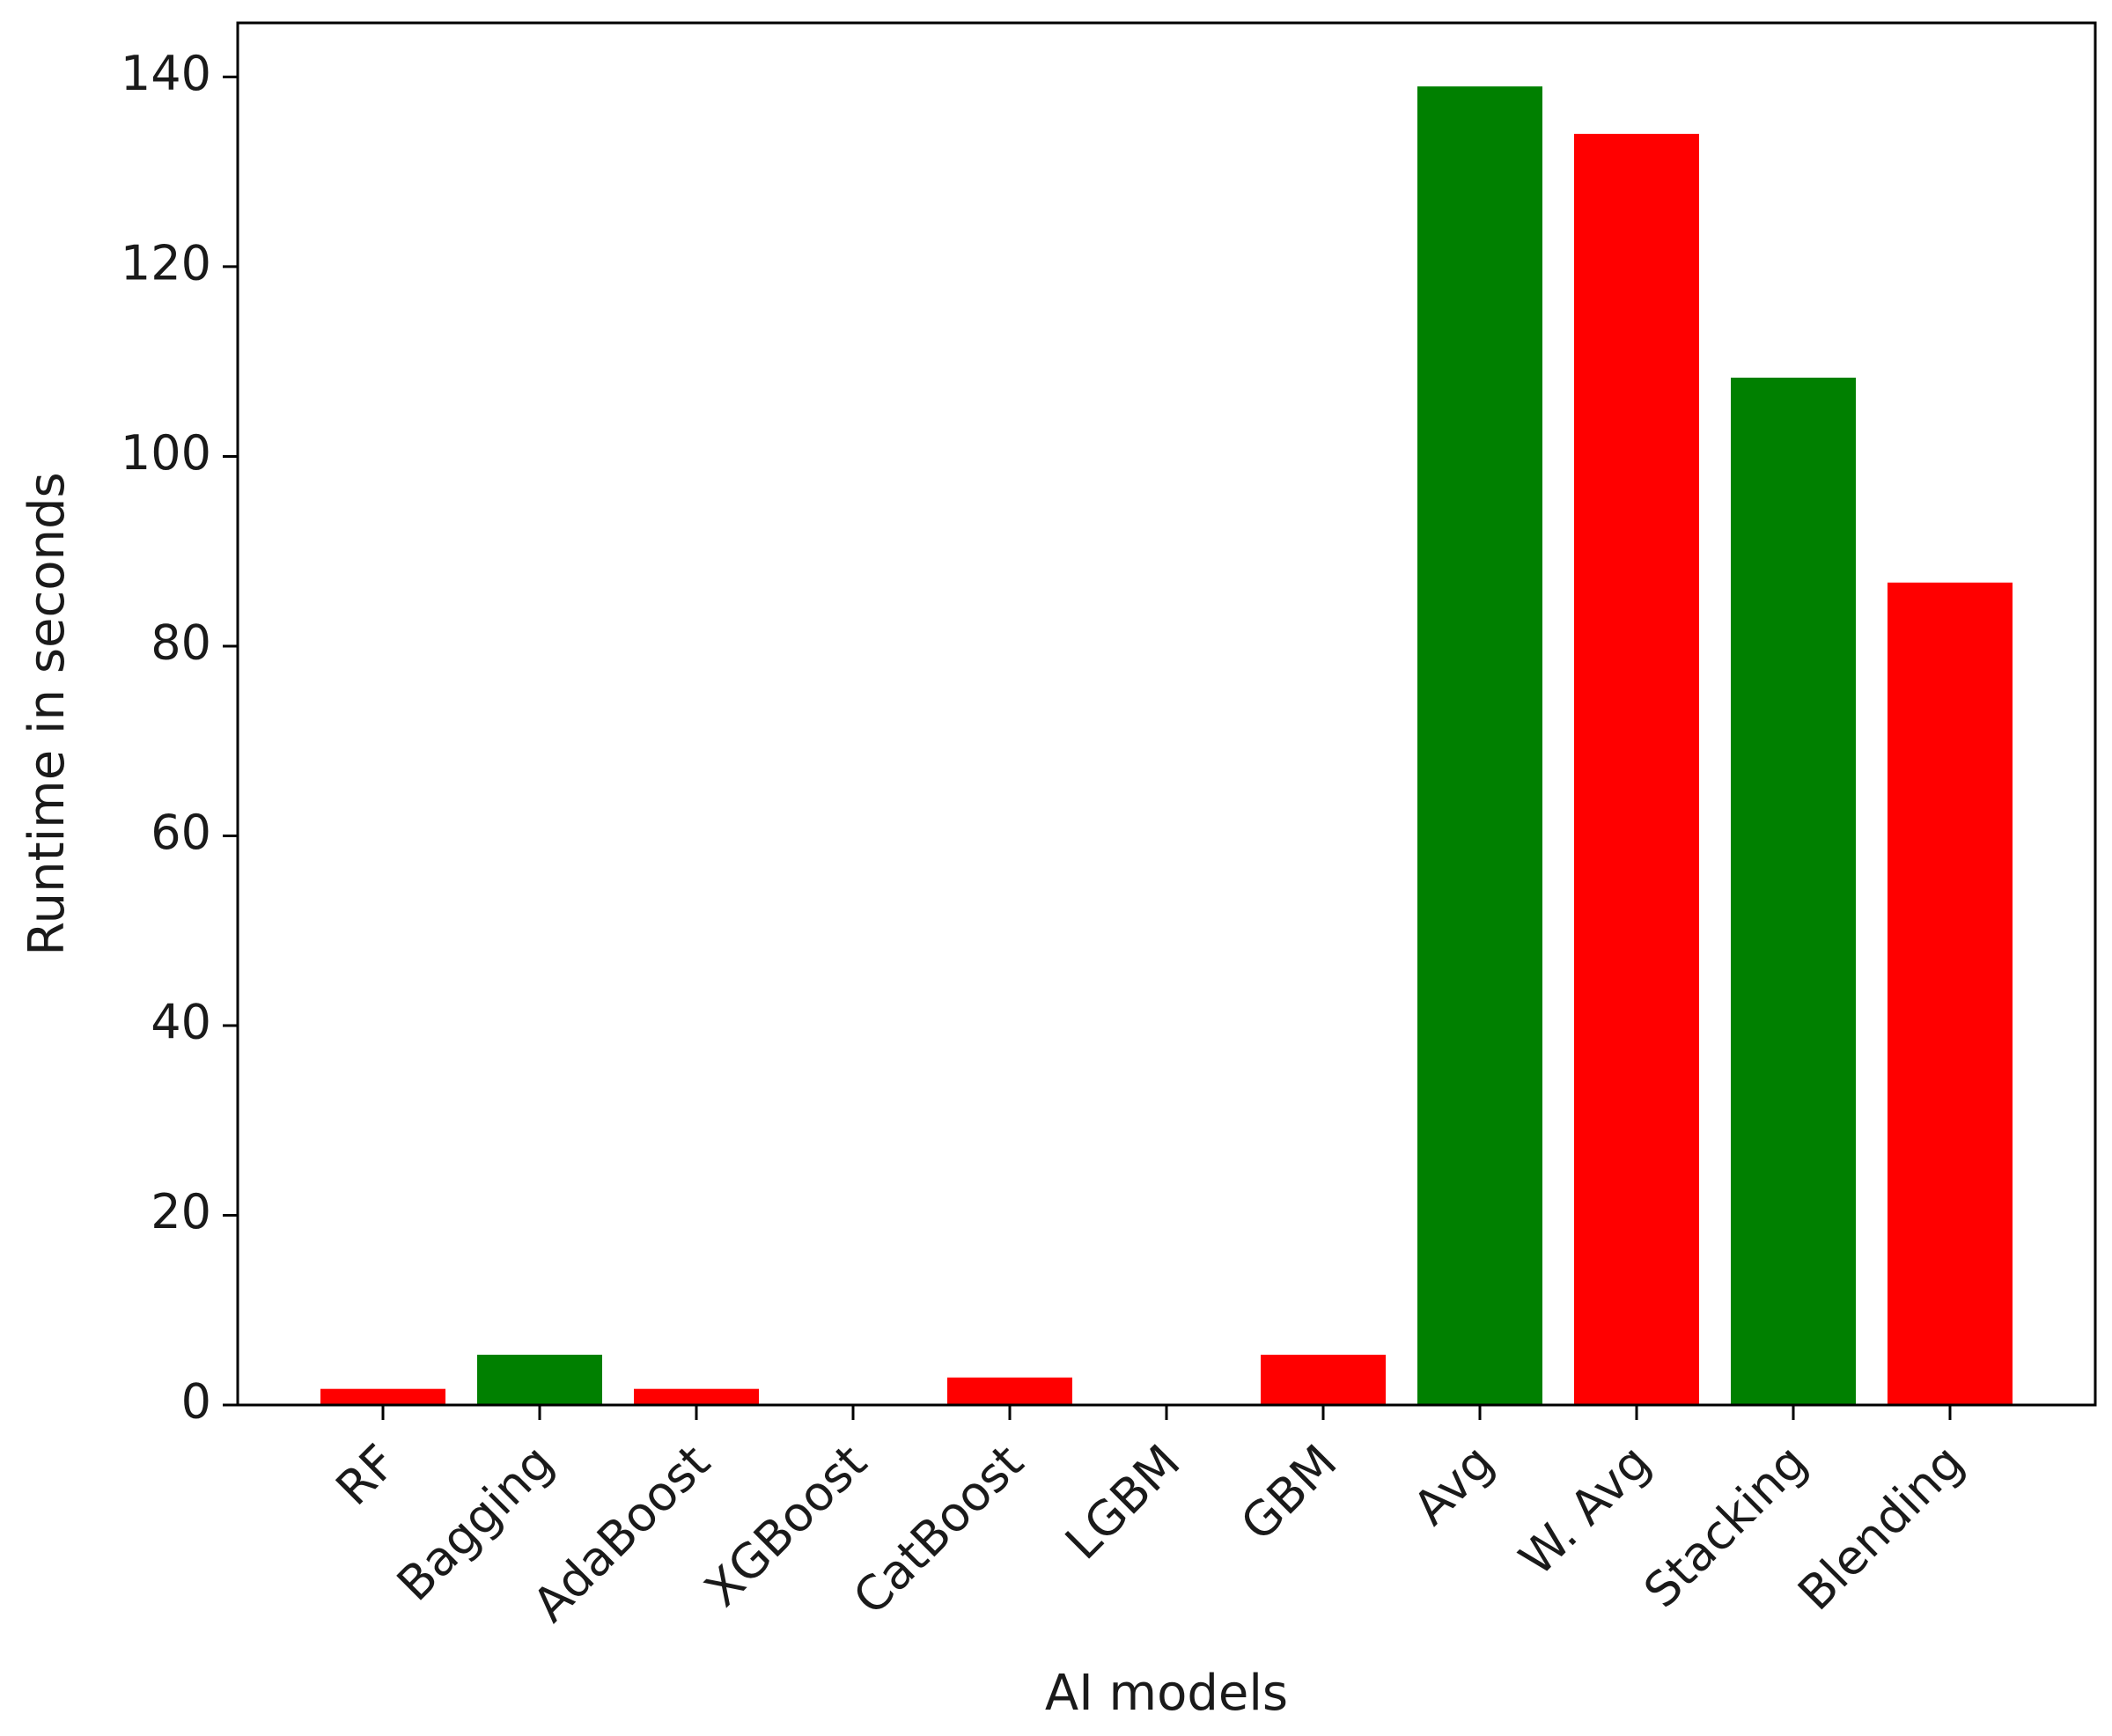 The width and height of the screenshot is (2112, 1736). I want to click on x-tick-label: Blending, so click(1880, 1527).